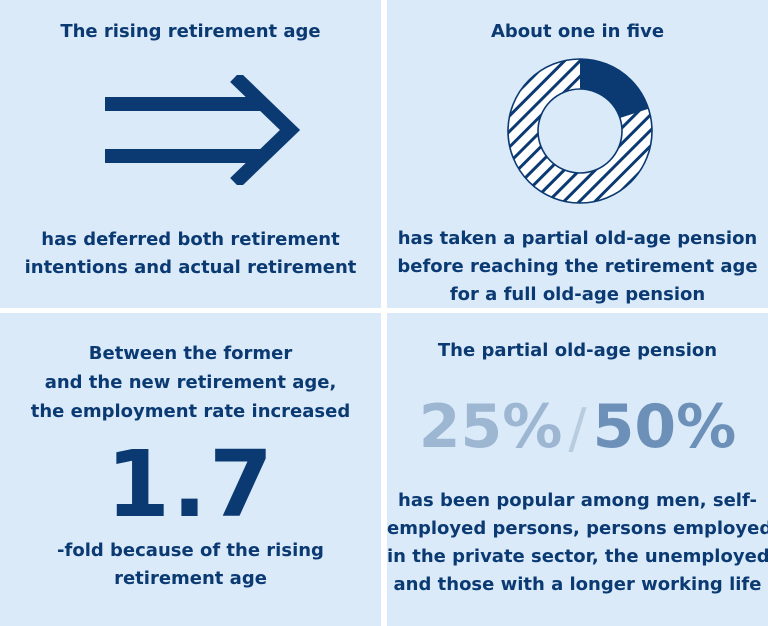  Describe the element at coordinates (614, 89) in the screenshot. I see `donut-slice` at that location.